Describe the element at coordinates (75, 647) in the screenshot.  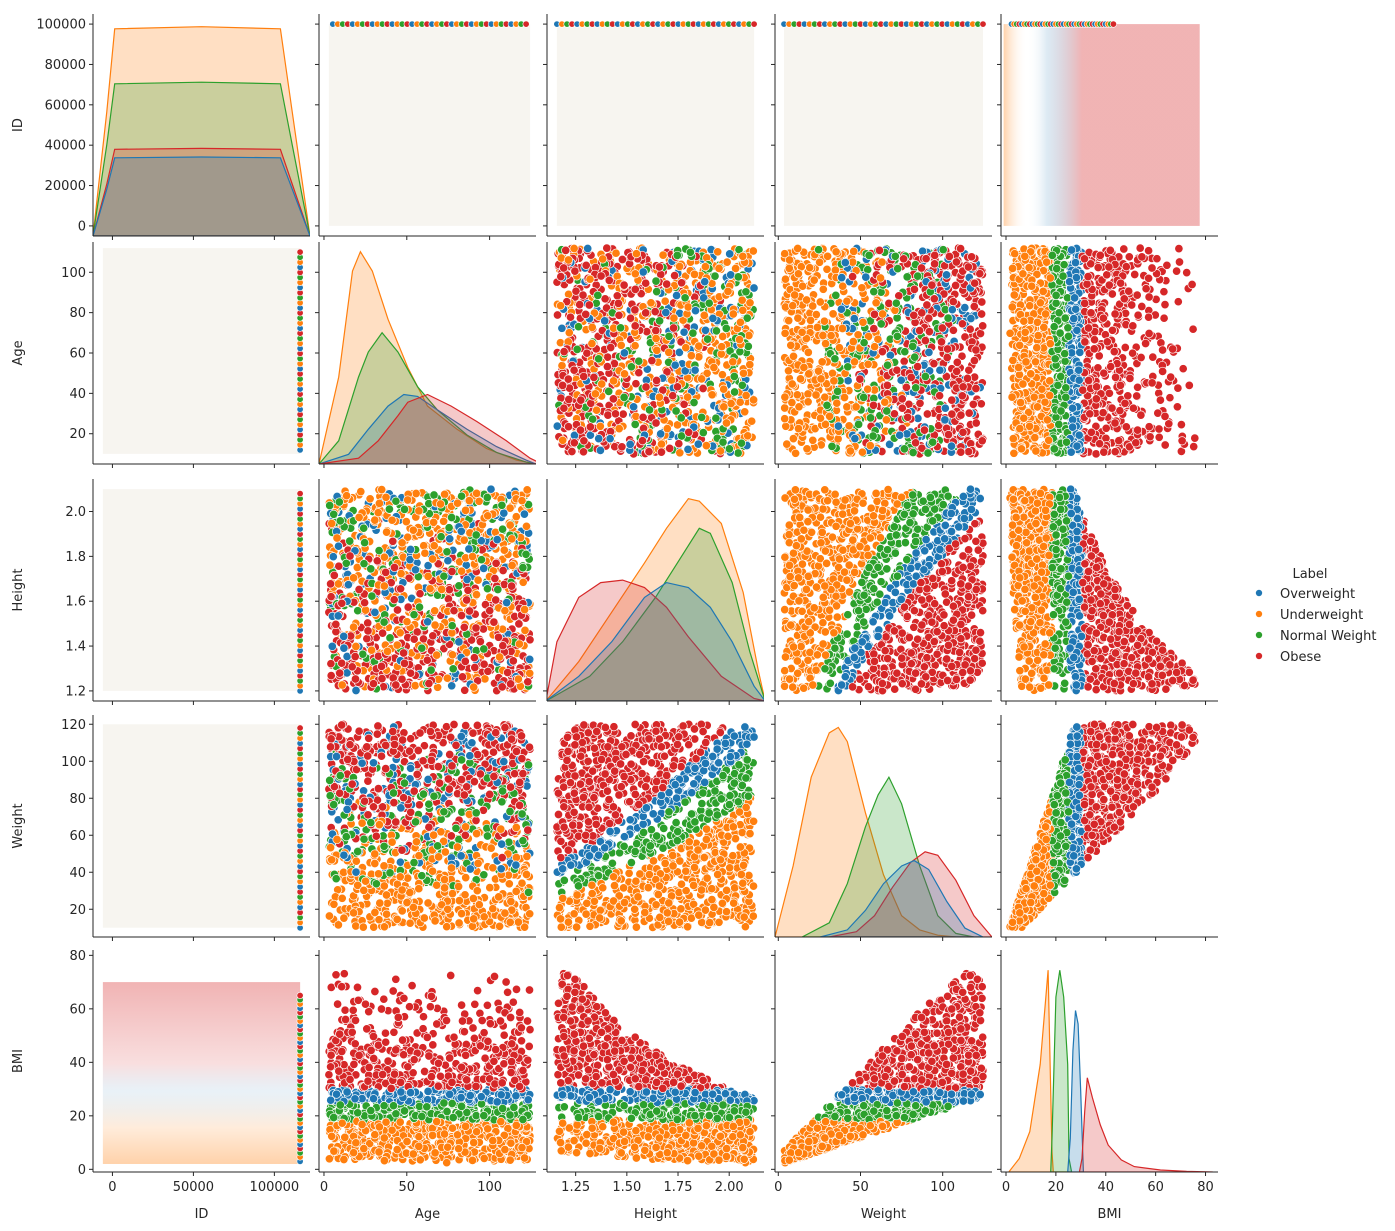
I see `y-tick-label: 1.4` at that location.